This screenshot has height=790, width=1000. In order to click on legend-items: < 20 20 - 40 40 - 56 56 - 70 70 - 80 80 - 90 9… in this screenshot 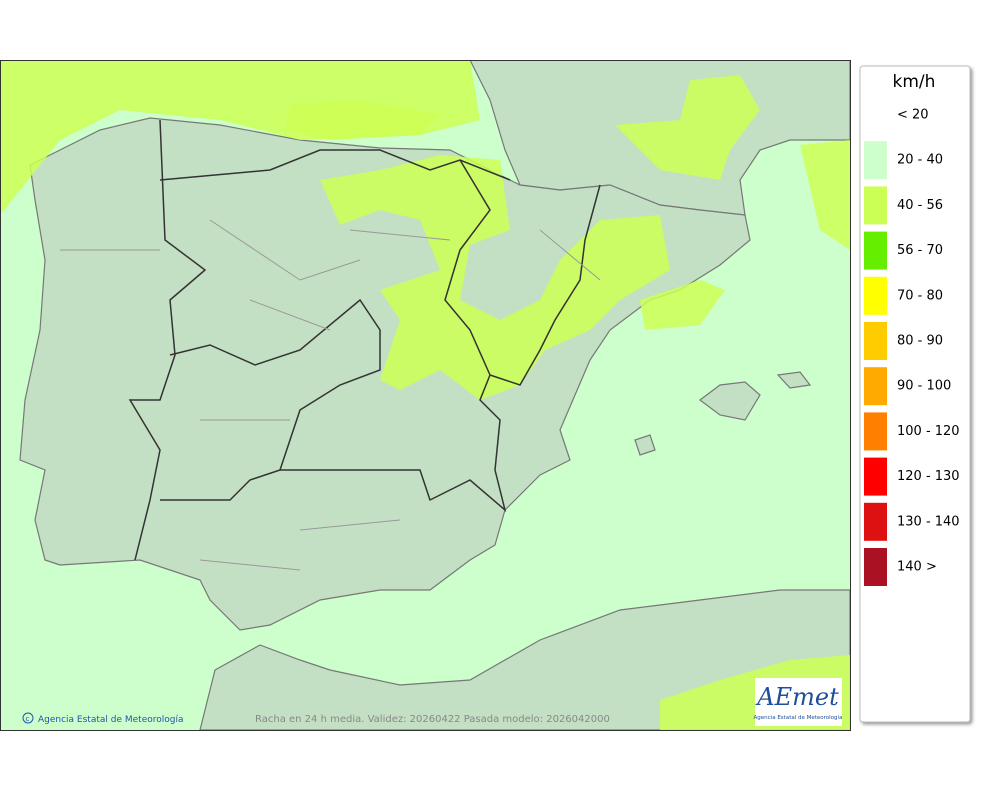, I will do `click(912, 347)`.